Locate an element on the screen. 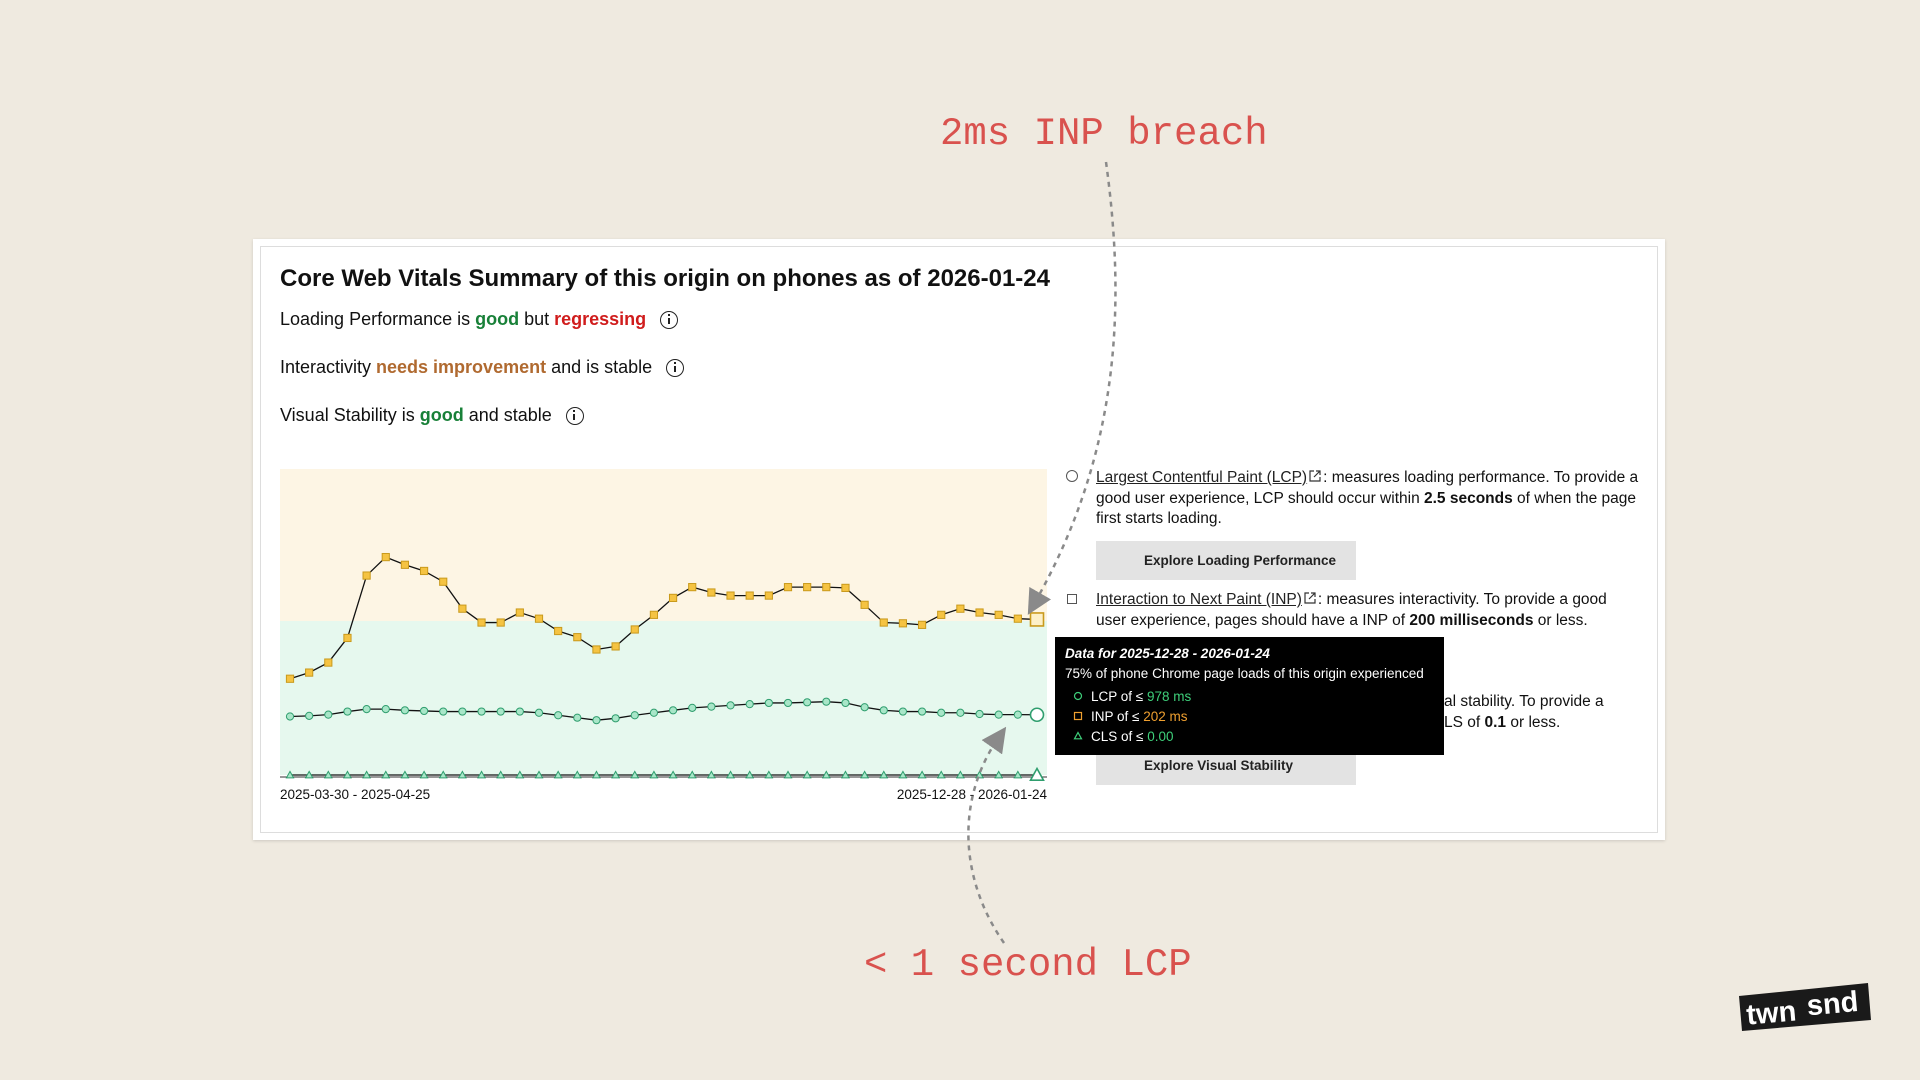 This screenshot has width=1920, height=1080. tooltip-marker is located at coordinates (1078, 735).